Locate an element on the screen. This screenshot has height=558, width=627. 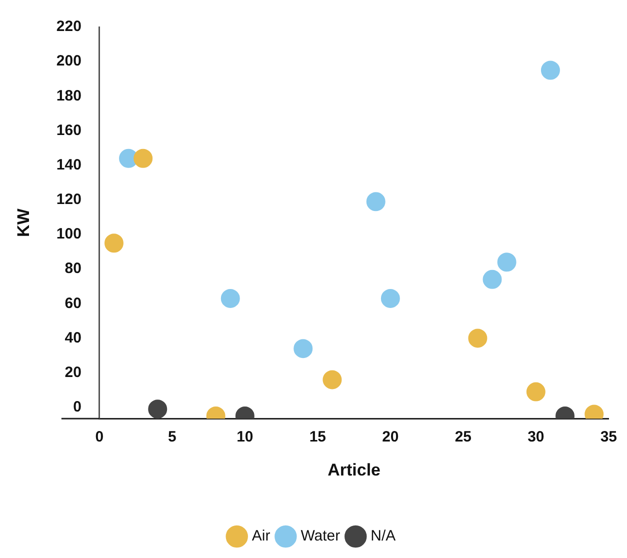
legend-label: Water is located at coordinates (320, 536).